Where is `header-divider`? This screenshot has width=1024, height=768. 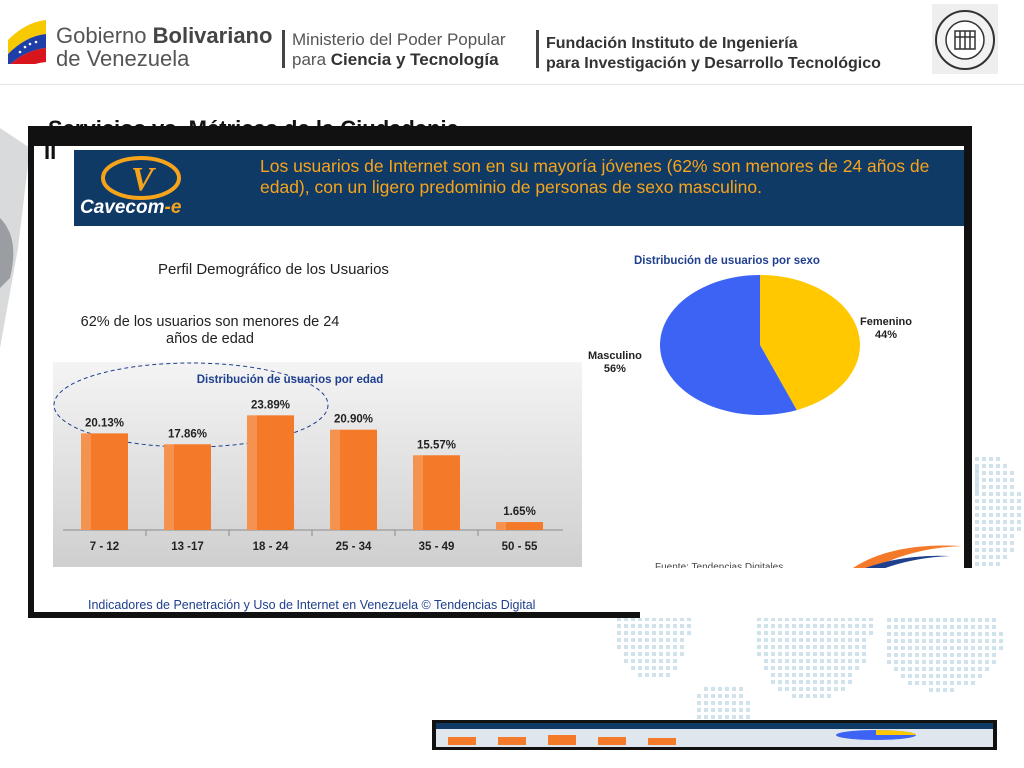 header-divider is located at coordinates (537, 49).